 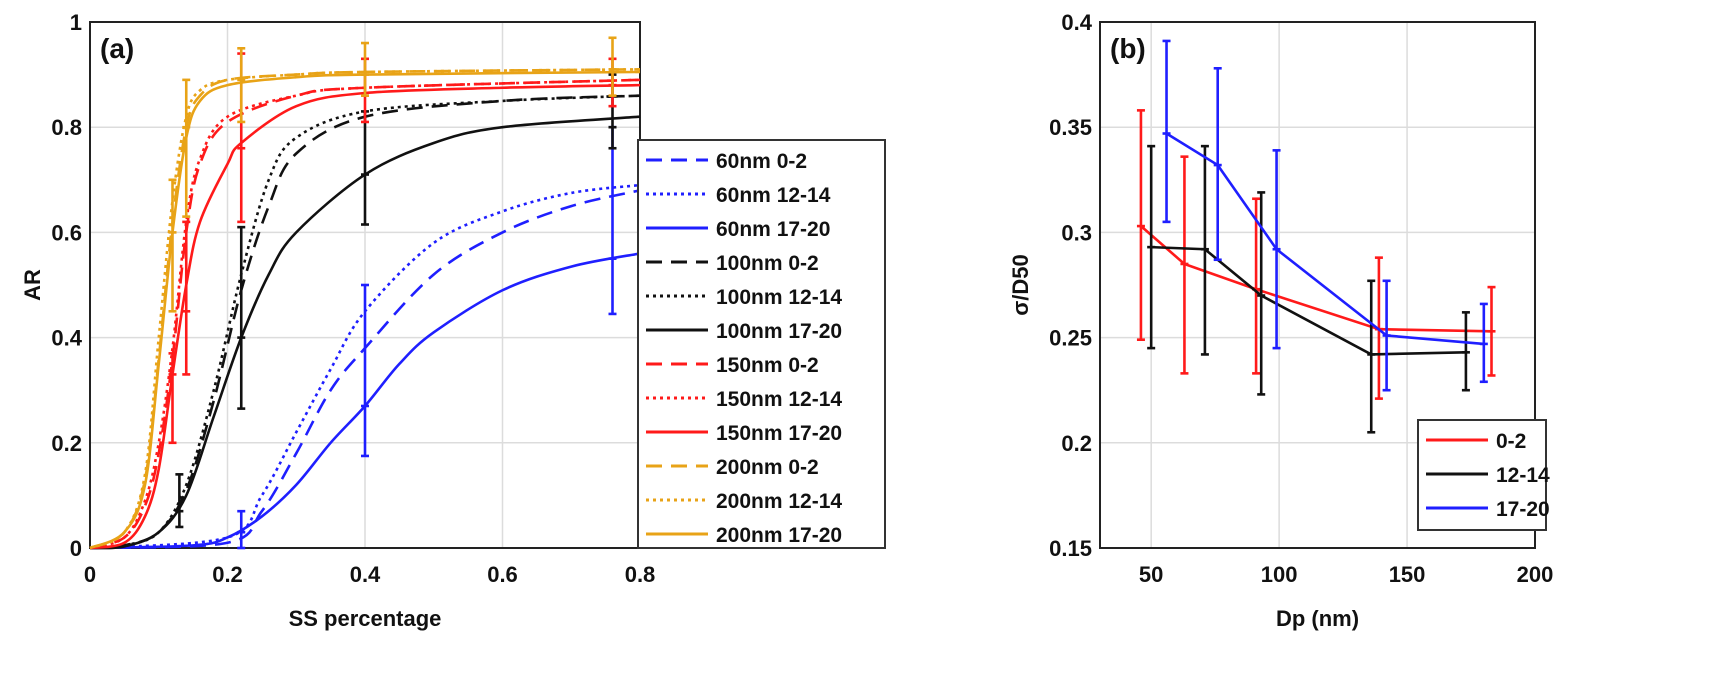 What do you see at coordinates (76, 22) in the screenshot?
I see `y-tick-label: 1` at bounding box center [76, 22].